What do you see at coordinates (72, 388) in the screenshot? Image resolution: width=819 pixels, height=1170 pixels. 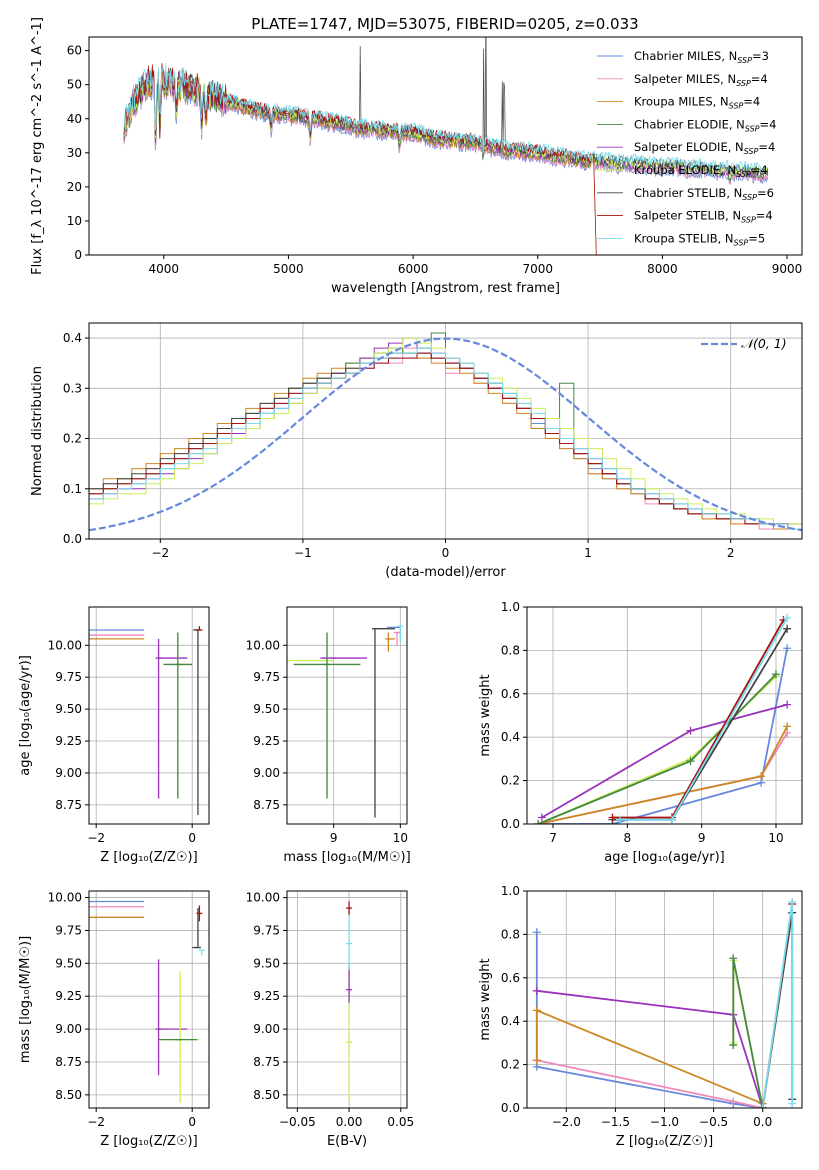 I see `y-tick-label: 0.3` at bounding box center [72, 388].